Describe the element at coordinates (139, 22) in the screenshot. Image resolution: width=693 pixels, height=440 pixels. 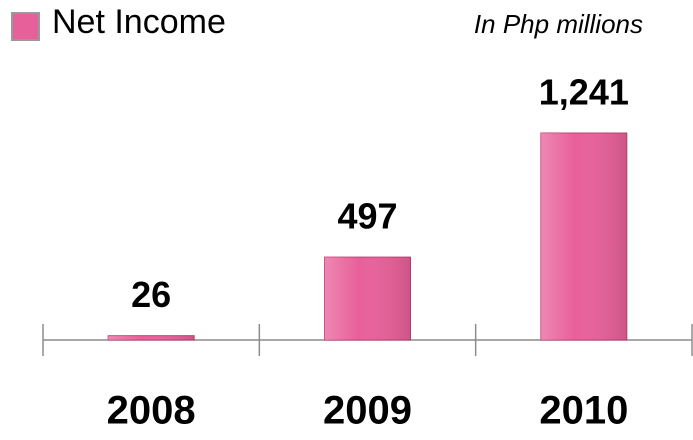
I see `legend-label: Net Income` at that location.